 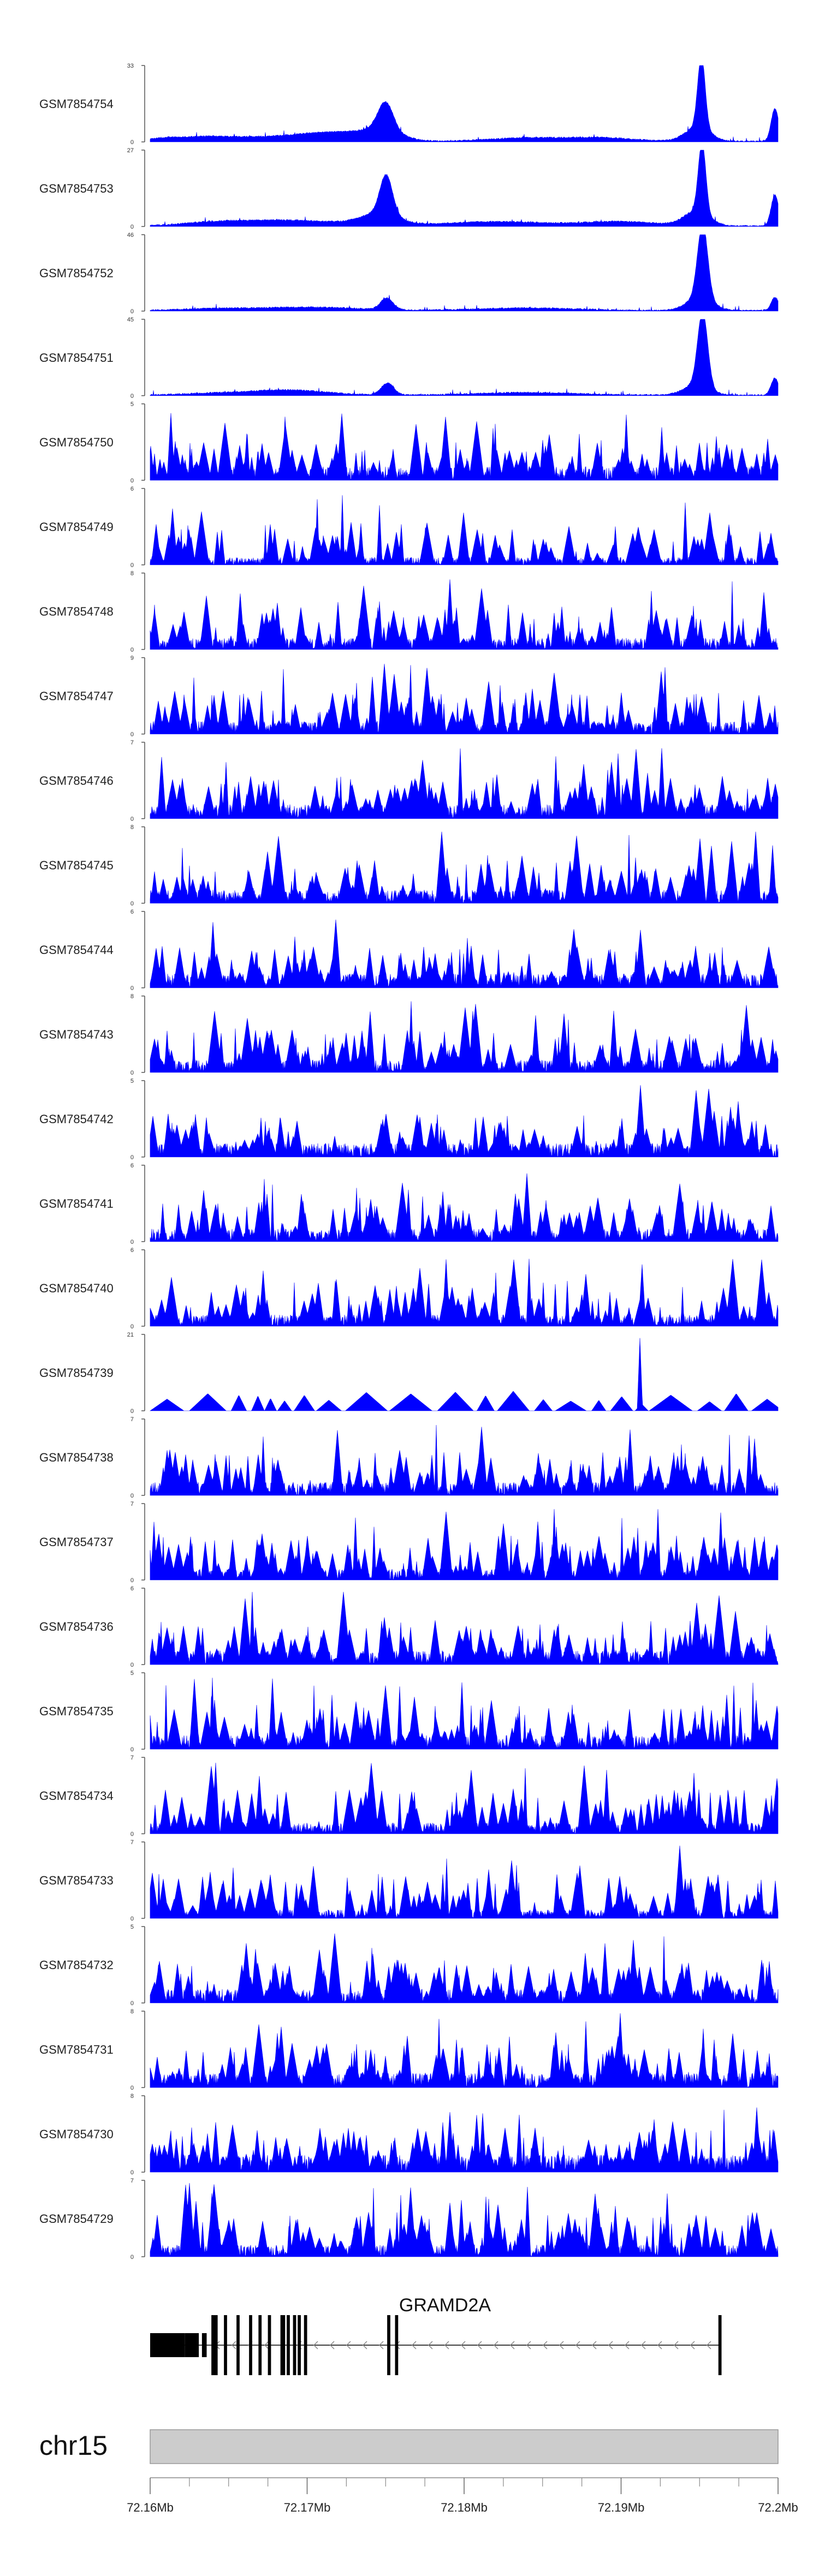 I want to click on chromosome-ideogram: chr15, so click(x=409, y=2446).